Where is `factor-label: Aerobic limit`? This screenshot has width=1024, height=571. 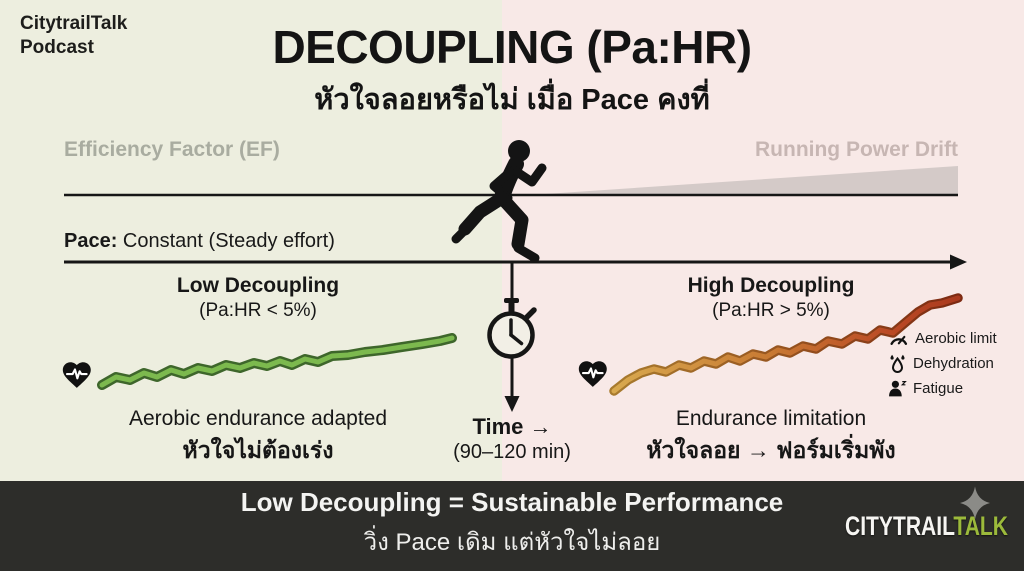 factor-label: Aerobic limit is located at coordinates (956, 338).